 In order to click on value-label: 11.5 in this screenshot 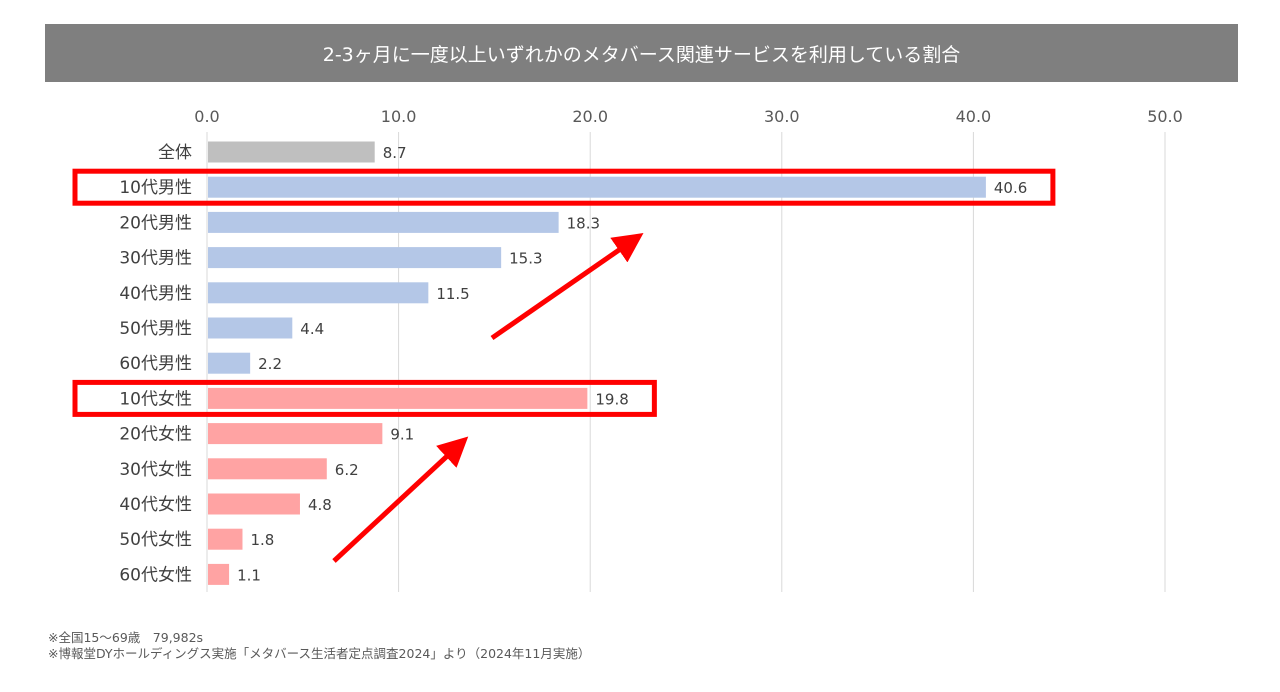, I will do `click(452, 294)`.